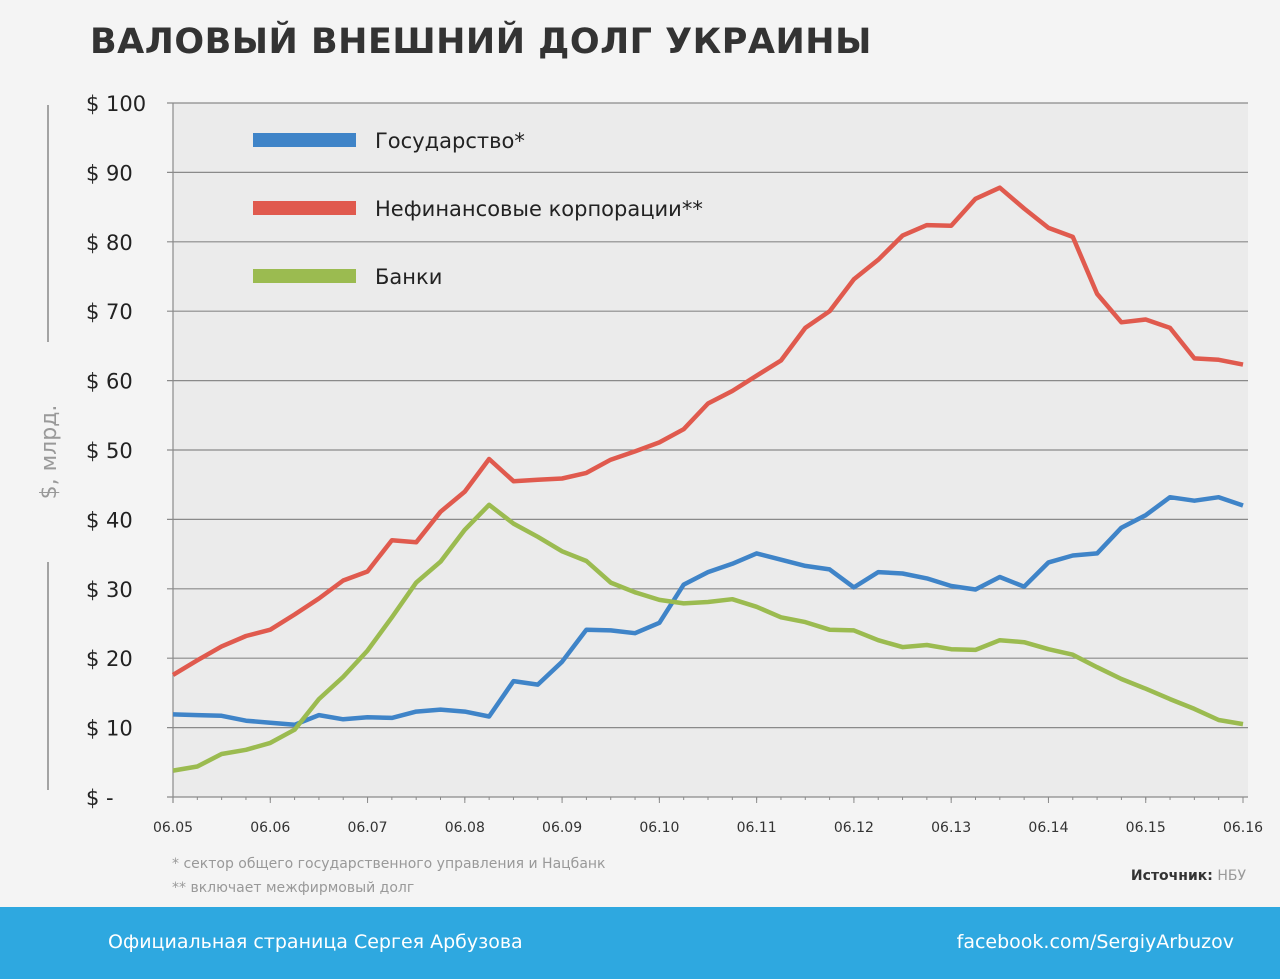 This screenshot has height=979, width=1280. I want to click on footer-page-name: Официальная страница Сергея Арбузова, so click(315, 942).